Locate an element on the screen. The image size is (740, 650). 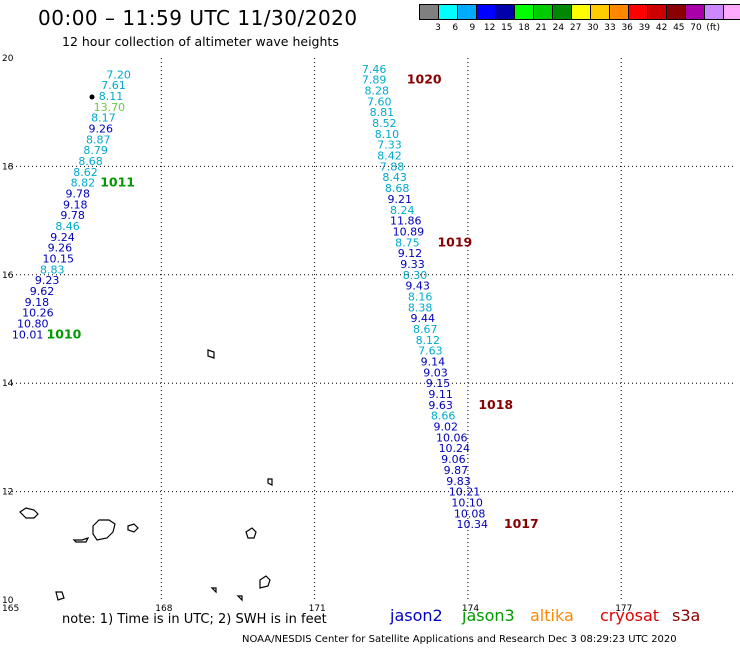
map-title: 00:00 – 11:59 UTC 11/30/2020 is located at coordinates (198, 18).